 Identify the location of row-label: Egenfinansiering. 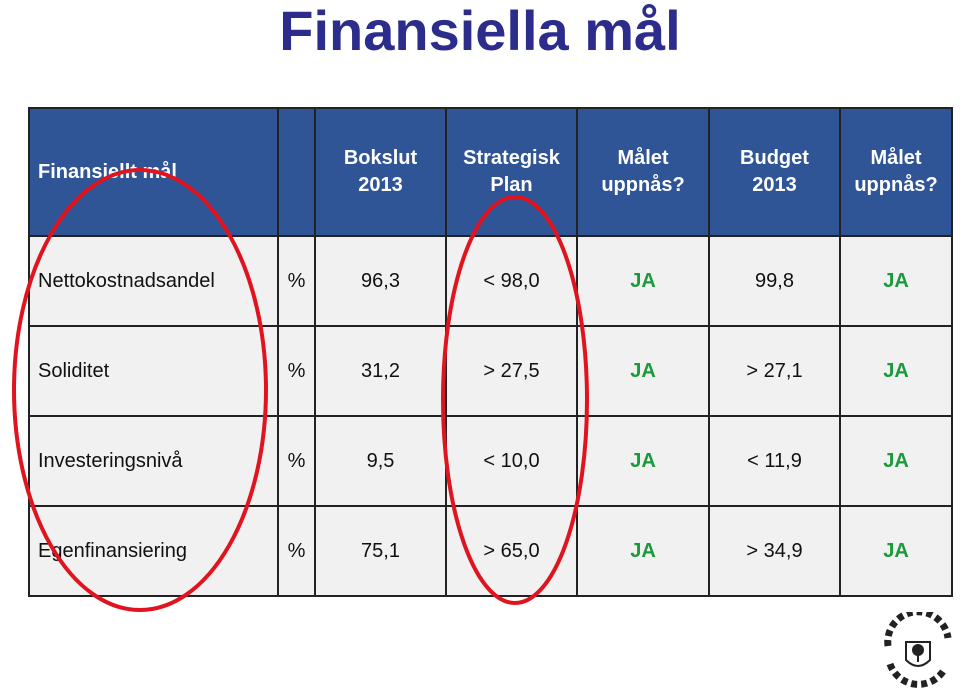
(153, 551).